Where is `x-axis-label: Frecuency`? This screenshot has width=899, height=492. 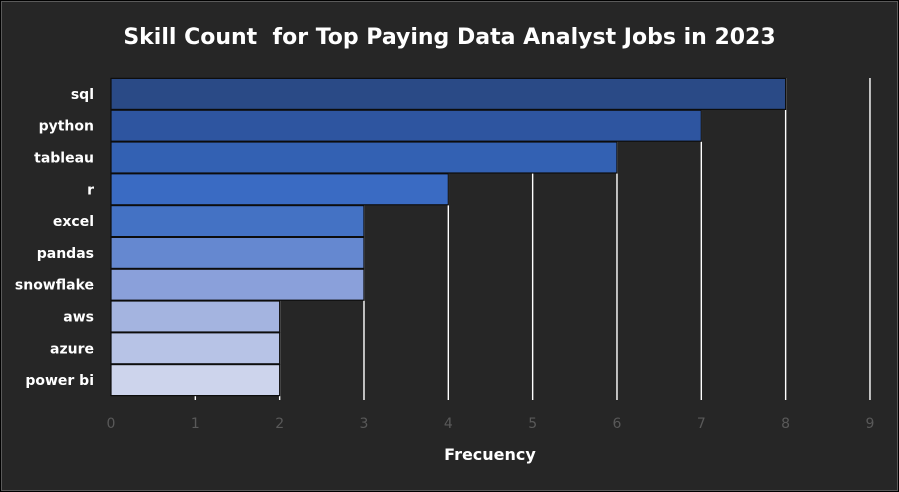 x-axis-label: Frecuency is located at coordinates (490, 454).